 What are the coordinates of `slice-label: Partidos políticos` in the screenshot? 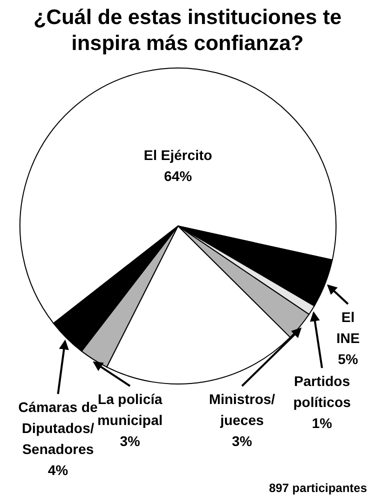 It's located at (322, 391).